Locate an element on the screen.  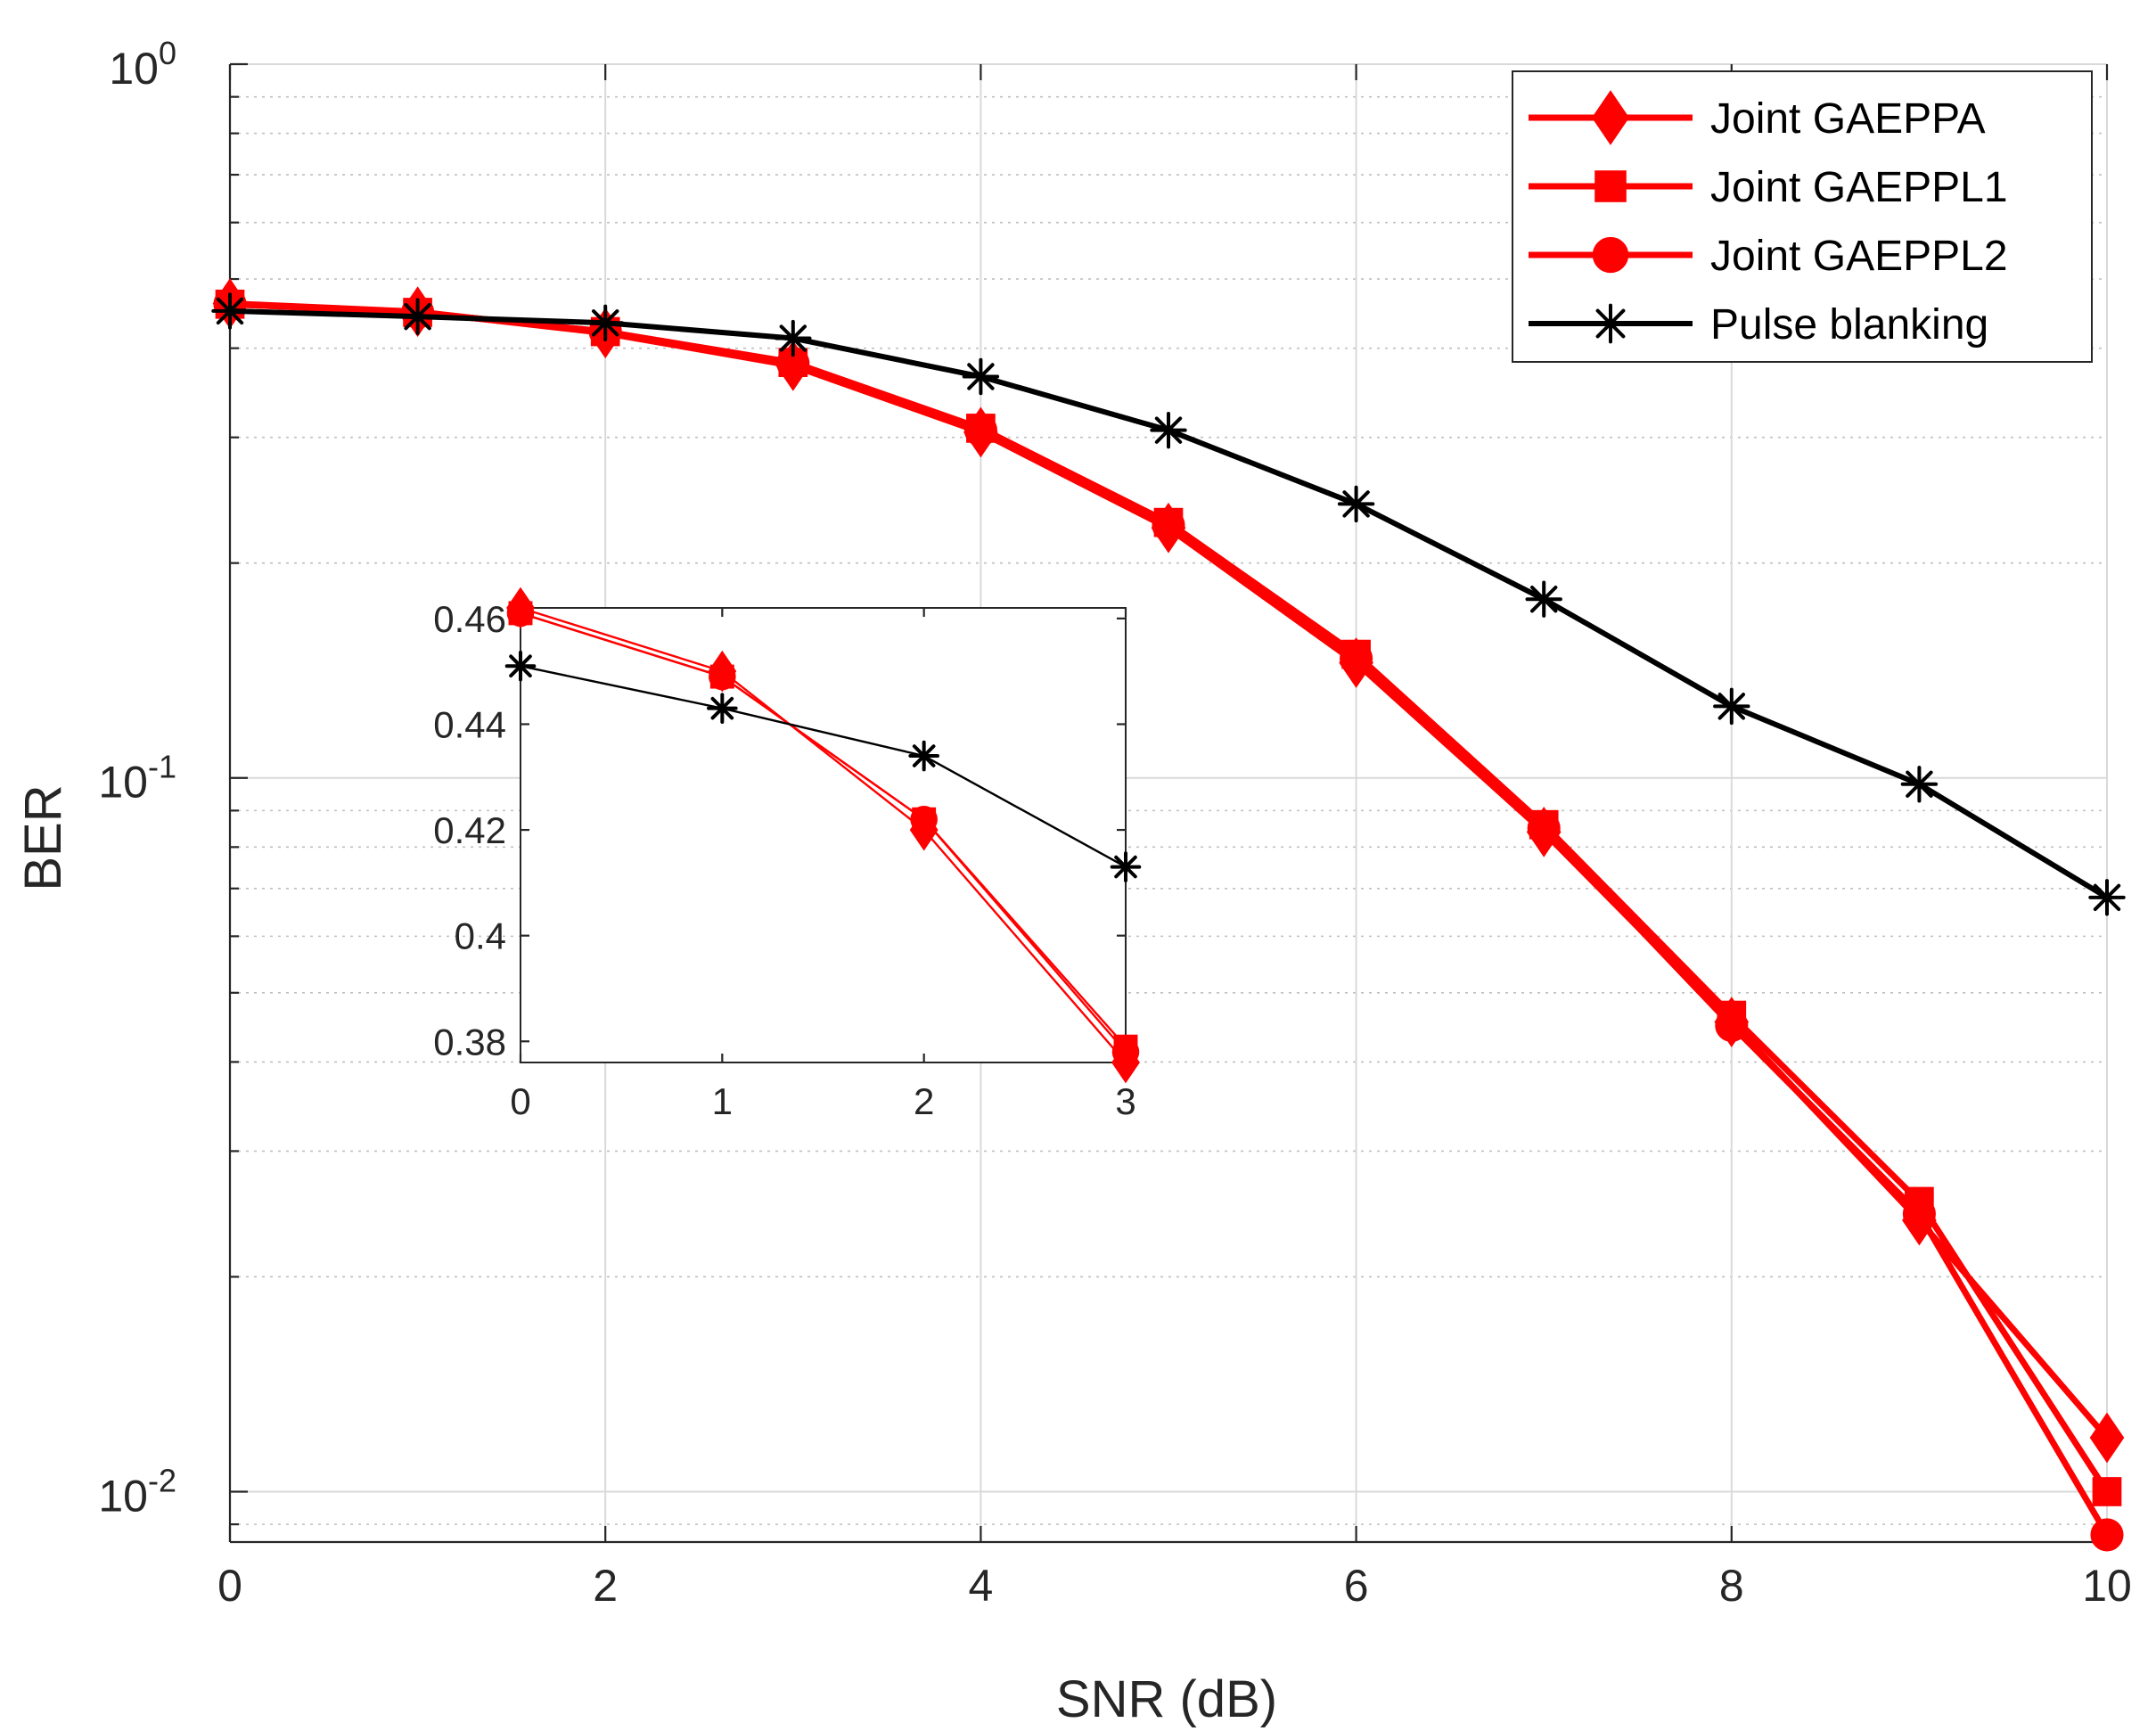
x-tick-label: 4 is located at coordinates (981, 1586).